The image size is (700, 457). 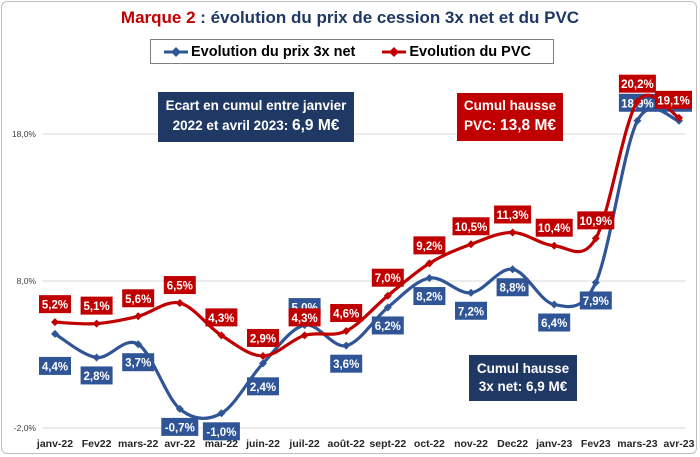 What do you see at coordinates (523, 386) in the screenshot?
I see `net-annotation-line2: 3x net: 6,9 M€` at bounding box center [523, 386].